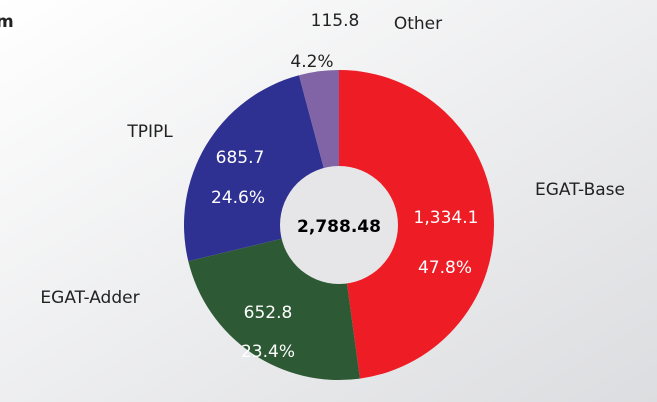 This screenshot has width=657, height=402. I want to click on donut-hole, so click(339, 225).